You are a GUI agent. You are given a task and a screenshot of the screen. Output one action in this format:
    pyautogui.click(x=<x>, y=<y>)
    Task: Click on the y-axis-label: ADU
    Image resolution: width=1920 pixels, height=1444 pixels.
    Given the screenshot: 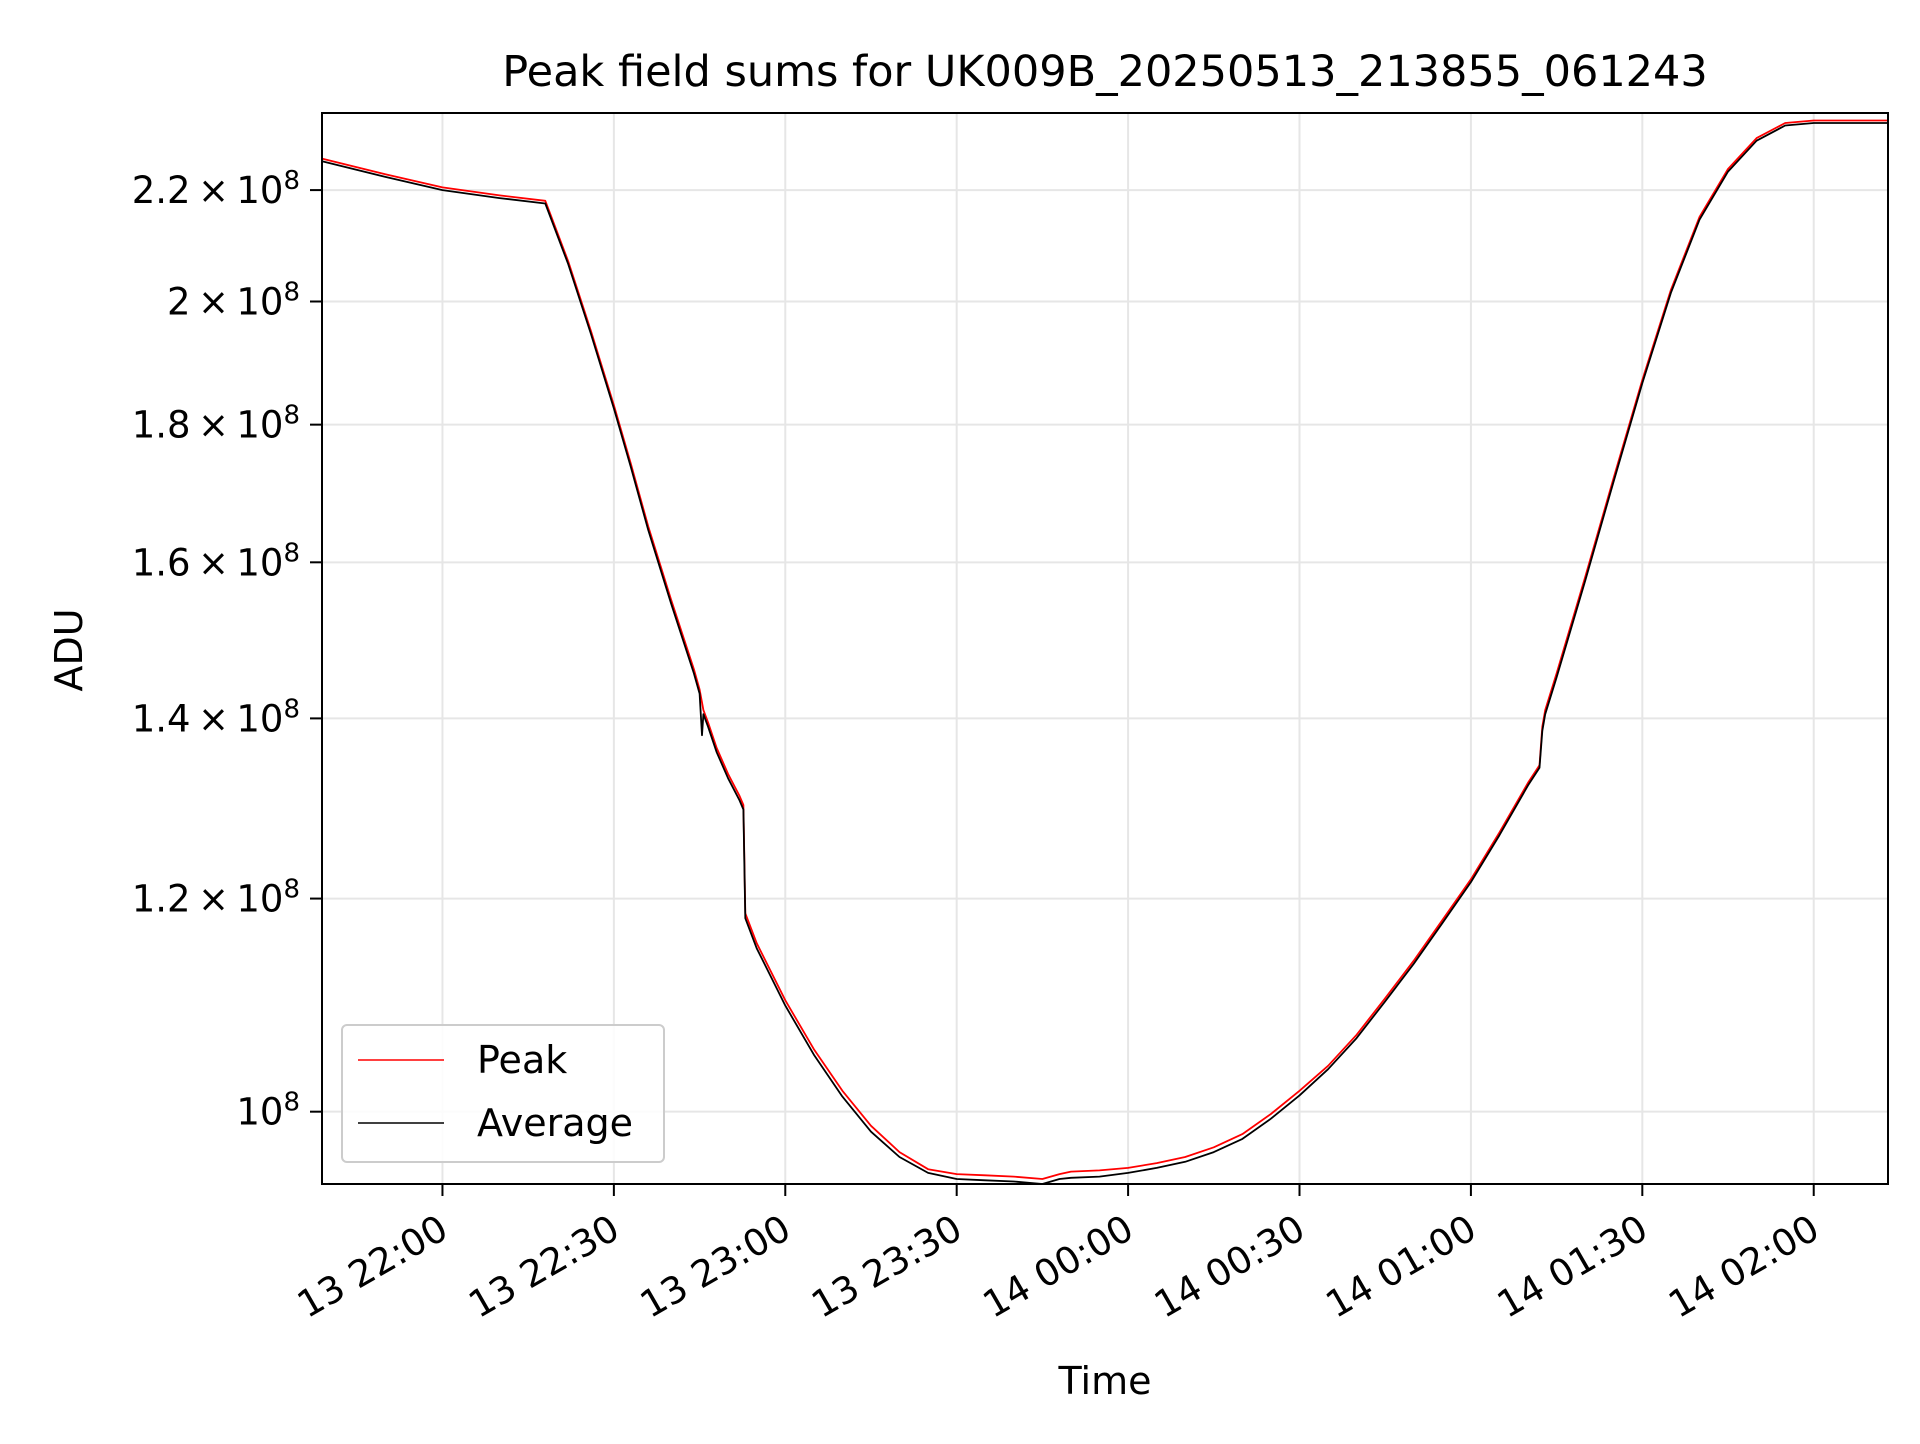 What is the action you would take?
    pyautogui.click(x=69, y=649)
    